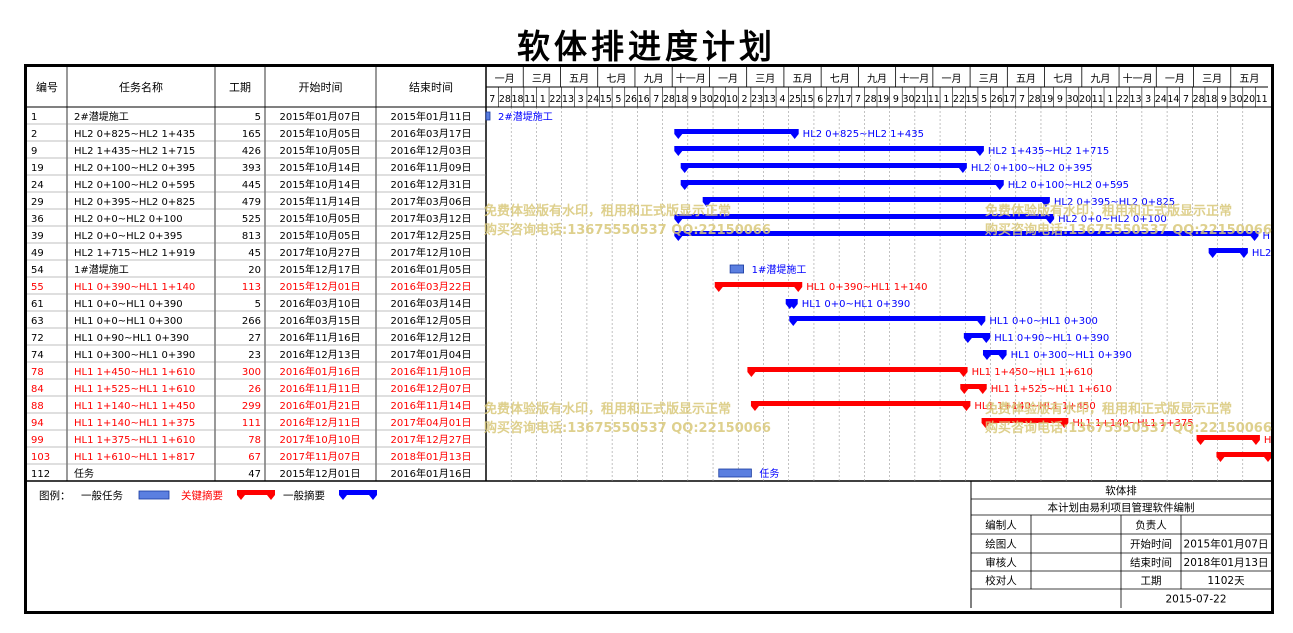  Describe the element at coordinates (646, 46) in the screenshot. I see `page-title: 软体排进度计划` at that location.